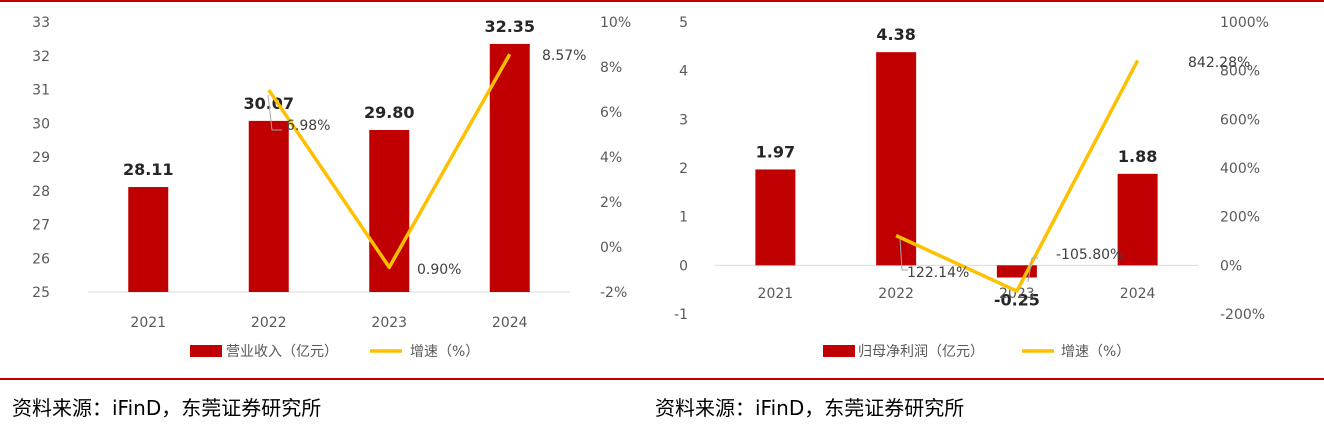 Image resolution: width=1324 pixels, height=434 pixels. I want to click on bar-value-label: 28.11, so click(148, 169).